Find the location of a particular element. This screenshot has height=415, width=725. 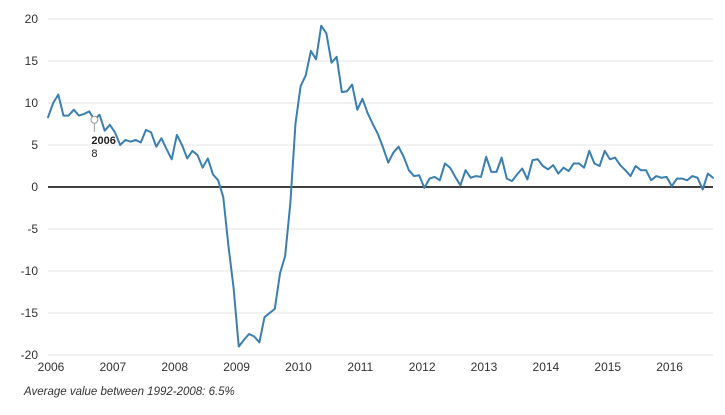

y-tick-label: 15 is located at coordinates (32, 61).